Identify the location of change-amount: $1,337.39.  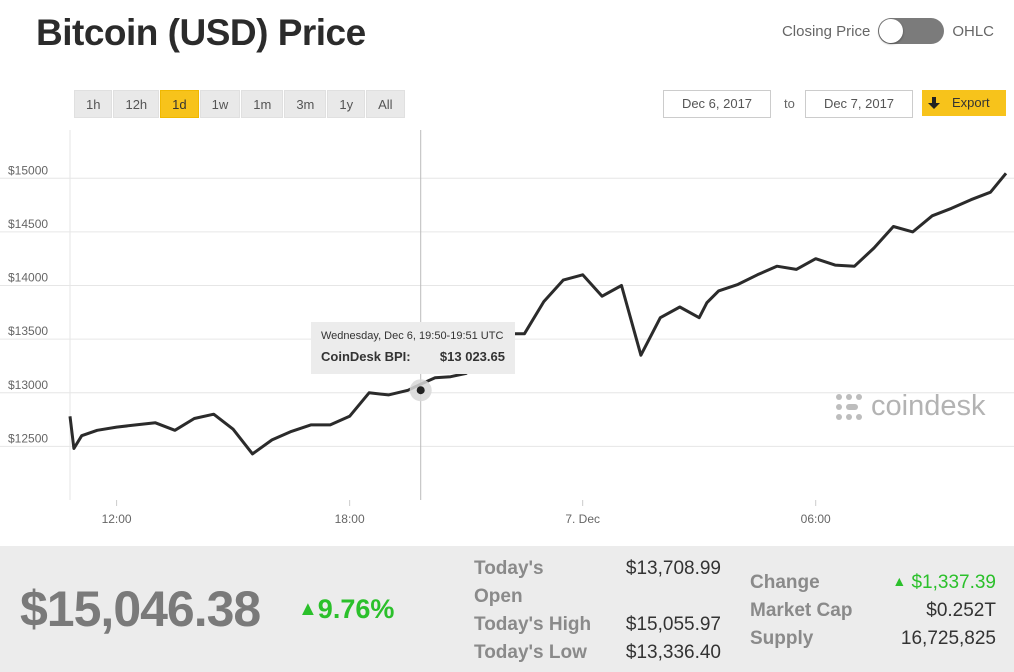
(953, 582).